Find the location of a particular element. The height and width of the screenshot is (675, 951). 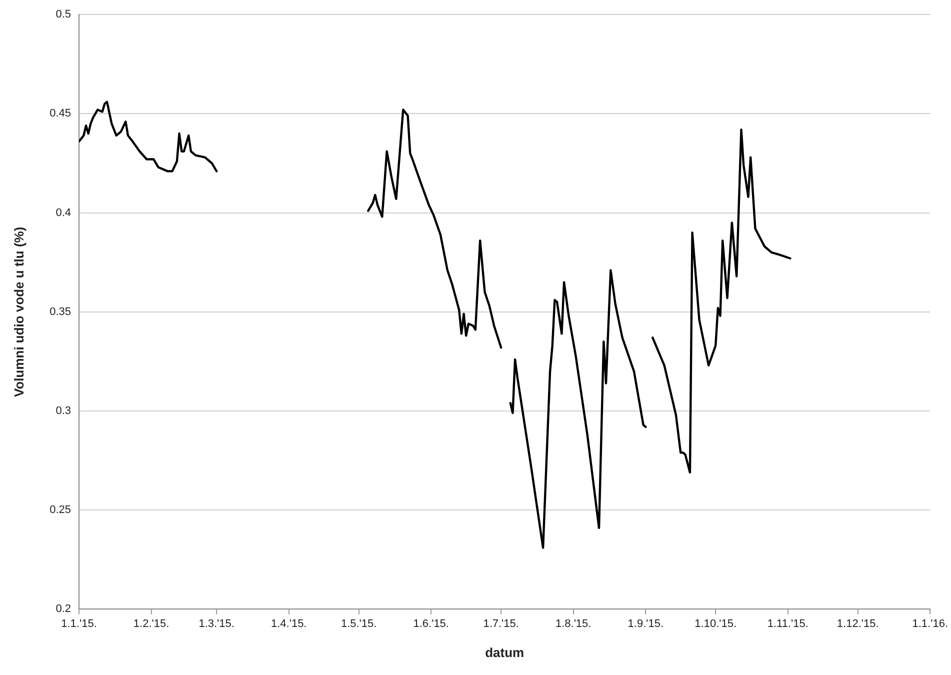

x-tick-label: 1.10.'15. is located at coordinates (715, 624).